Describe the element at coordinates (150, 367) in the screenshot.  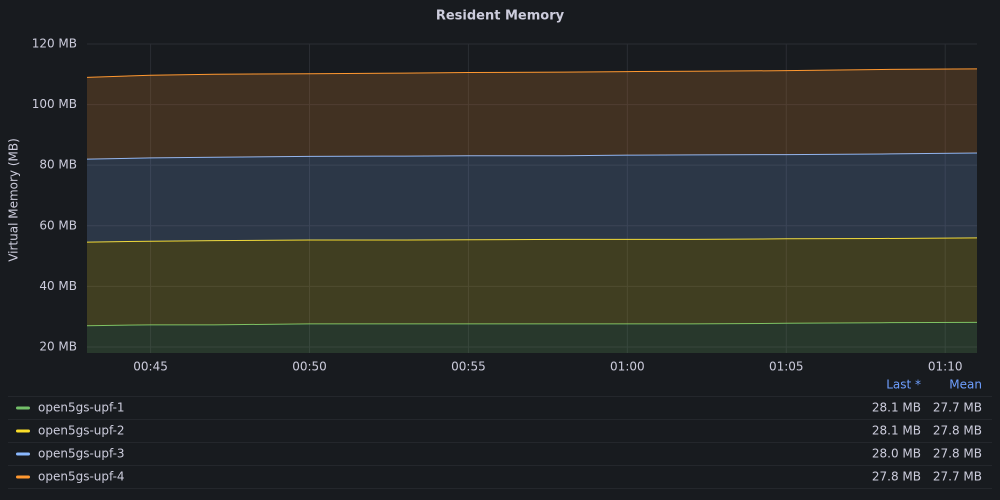
I see `x-tick-label: 00:45` at that location.